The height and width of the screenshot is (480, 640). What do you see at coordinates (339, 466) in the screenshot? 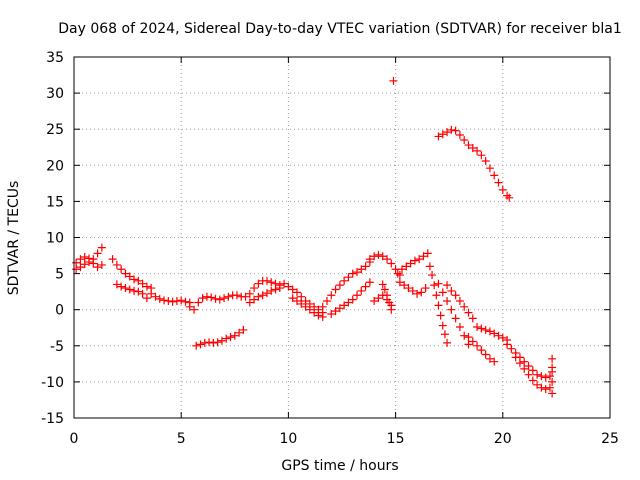
I see `x-axis-label: GPS time / hours` at bounding box center [339, 466].